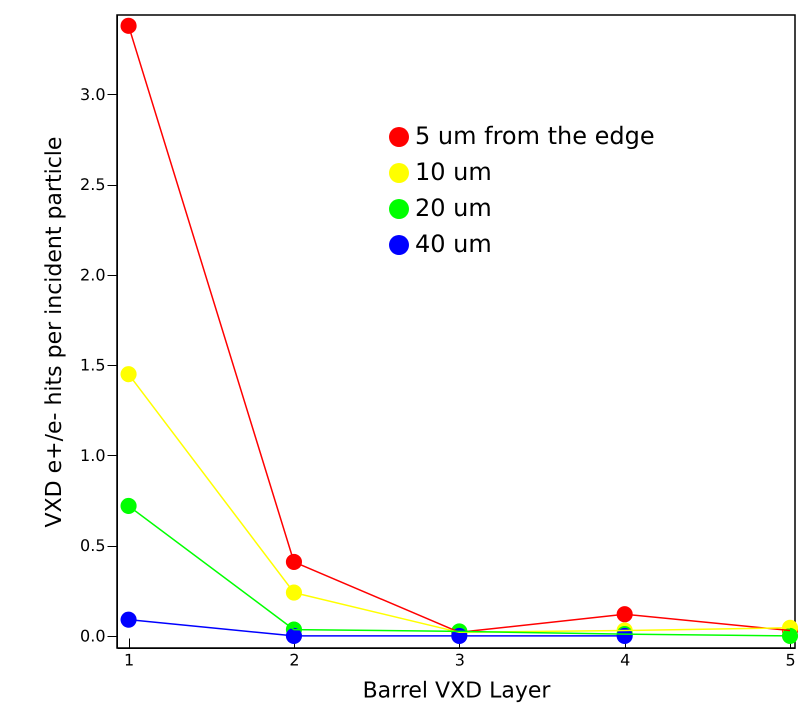 Image resolution: width=798 pixels, height=728 pixels. I want to click on y-tick-label: 0.5, so click(93, 546).